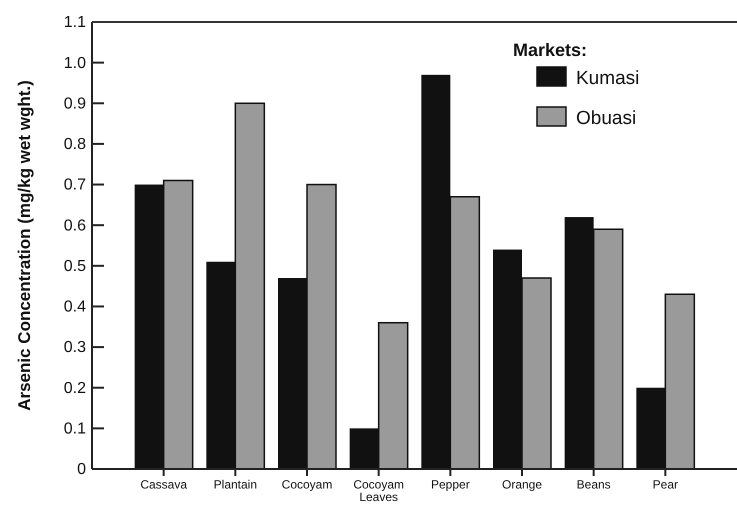 The width and height of the screenshot is (737, 520). What do you see at coordinates (164, 485) in the screenshot?
I see `x-tick-label: Cassava` at bounding box center [164, 485].